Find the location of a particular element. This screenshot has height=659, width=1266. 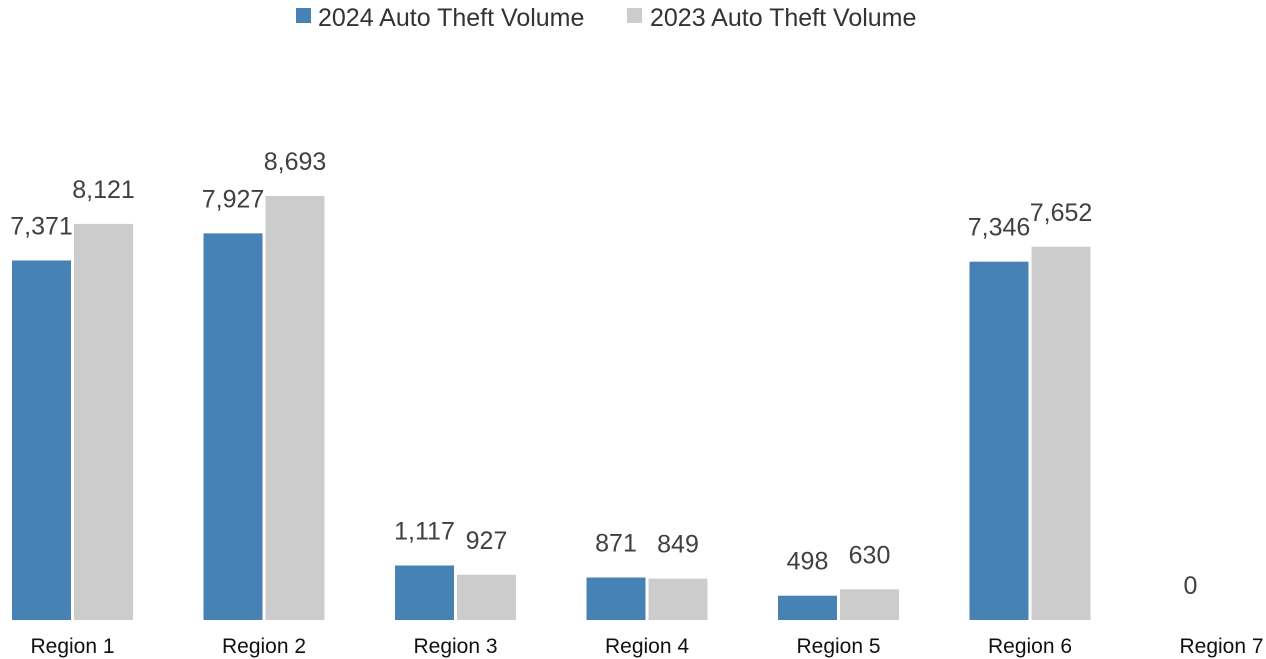

x-tick-label-region-4: Region 4 is located at coordinates (647, 646).